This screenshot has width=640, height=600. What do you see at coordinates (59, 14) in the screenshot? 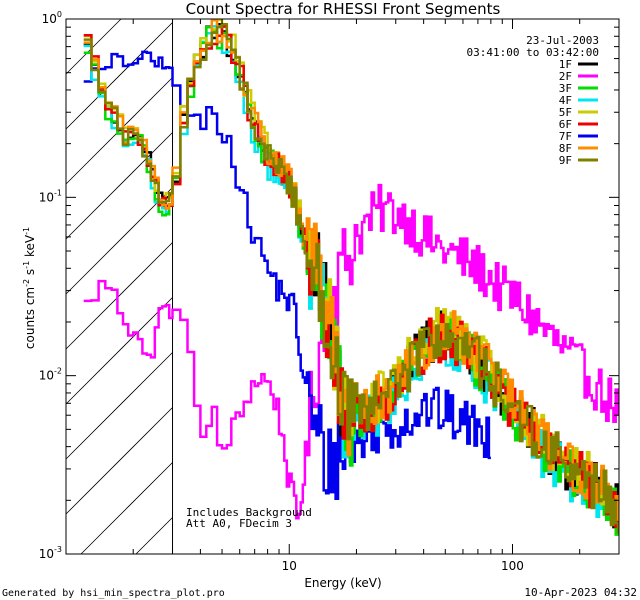
I see `y-tick-exponent: 0` at bounding box center [59, 14].